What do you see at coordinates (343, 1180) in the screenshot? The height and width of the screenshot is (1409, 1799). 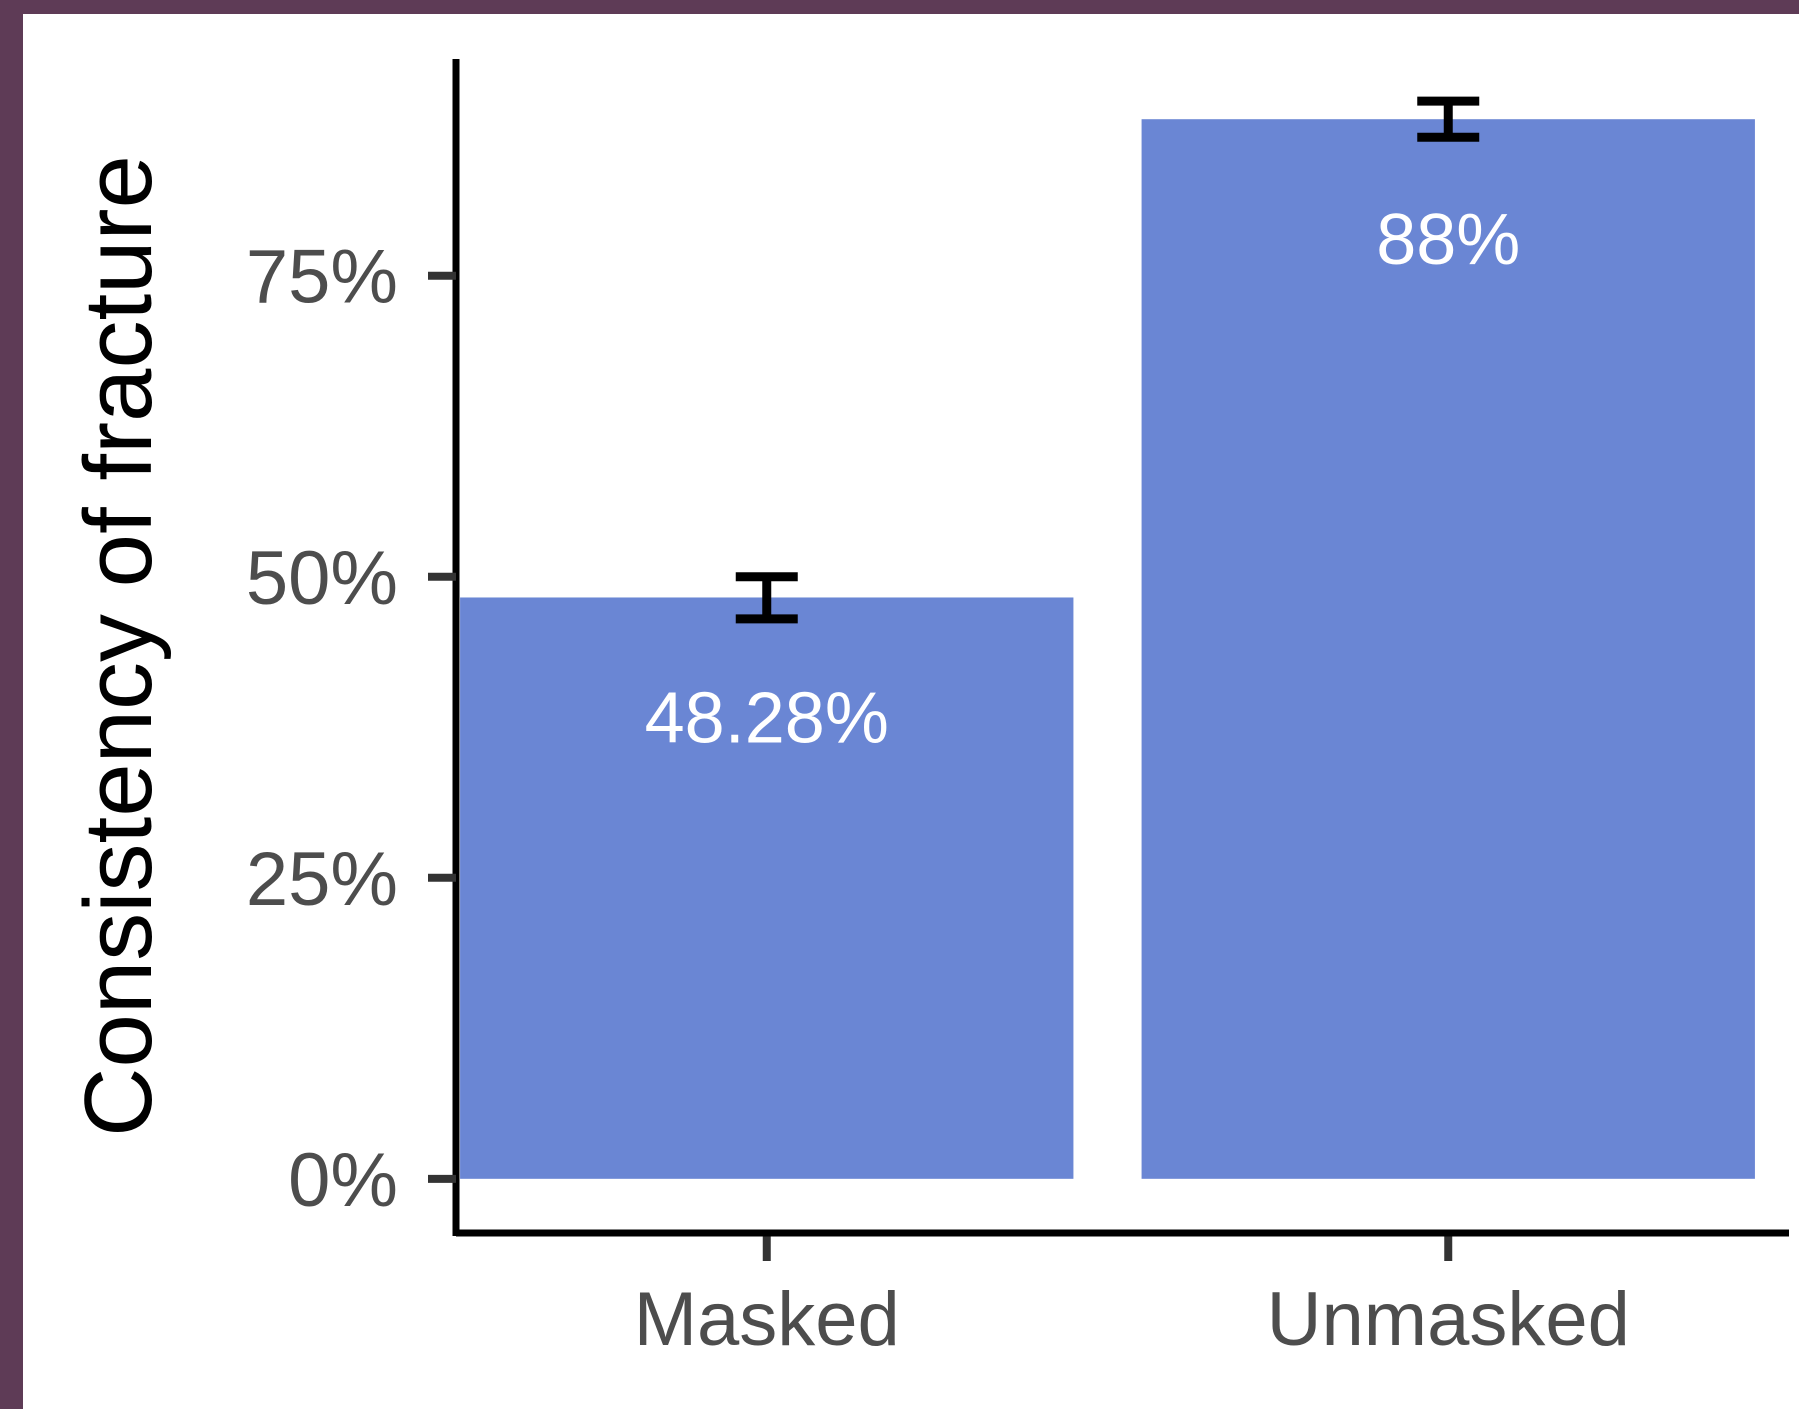 I see `y-tick-label: 0%` at bounding box center [343, 1180].